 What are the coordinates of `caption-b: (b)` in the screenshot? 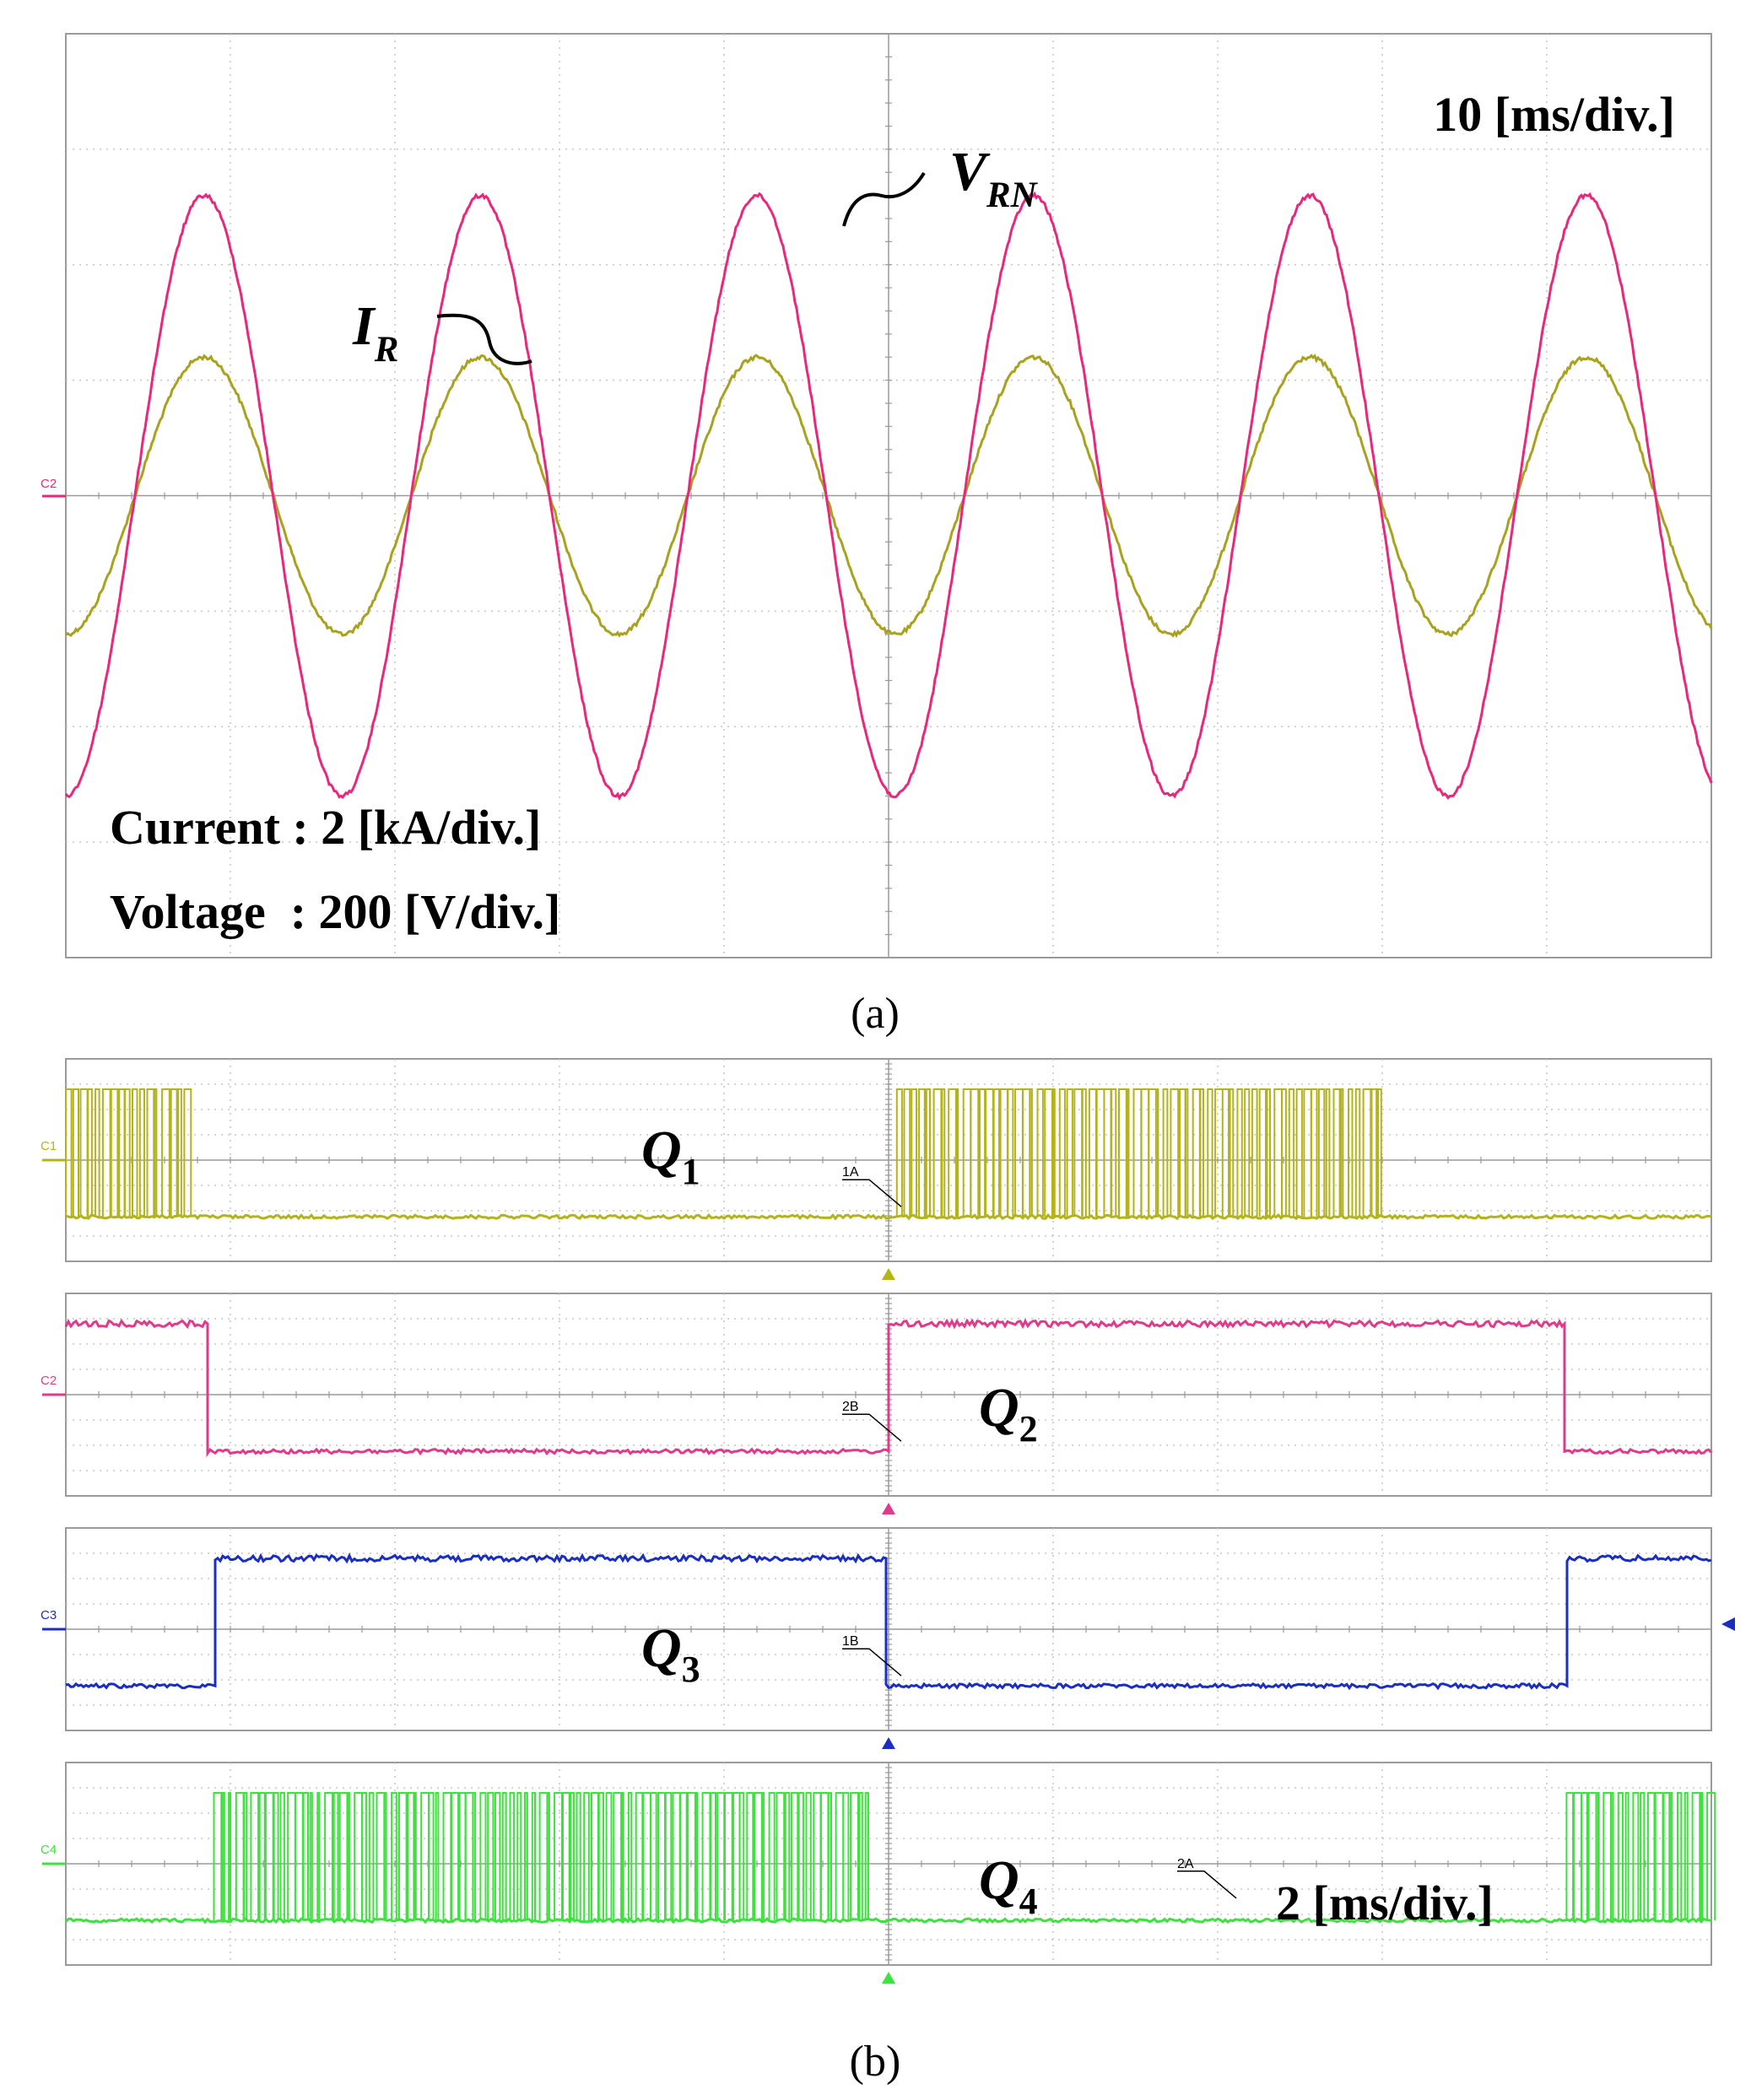 It's located at (875, 2062).